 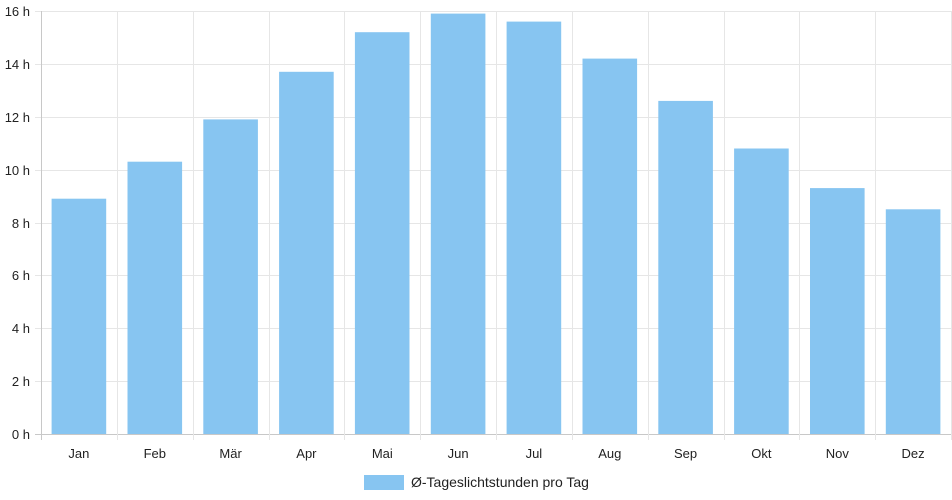 I want to click on y-tick-label: 6 h, so click(x=21, y=275).